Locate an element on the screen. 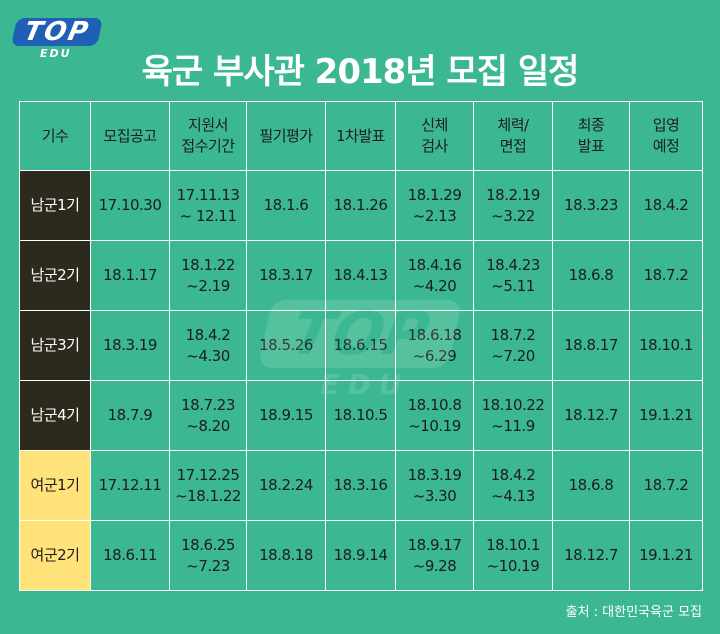  column-header: 1차발표 is located at coordinates (360, 136).